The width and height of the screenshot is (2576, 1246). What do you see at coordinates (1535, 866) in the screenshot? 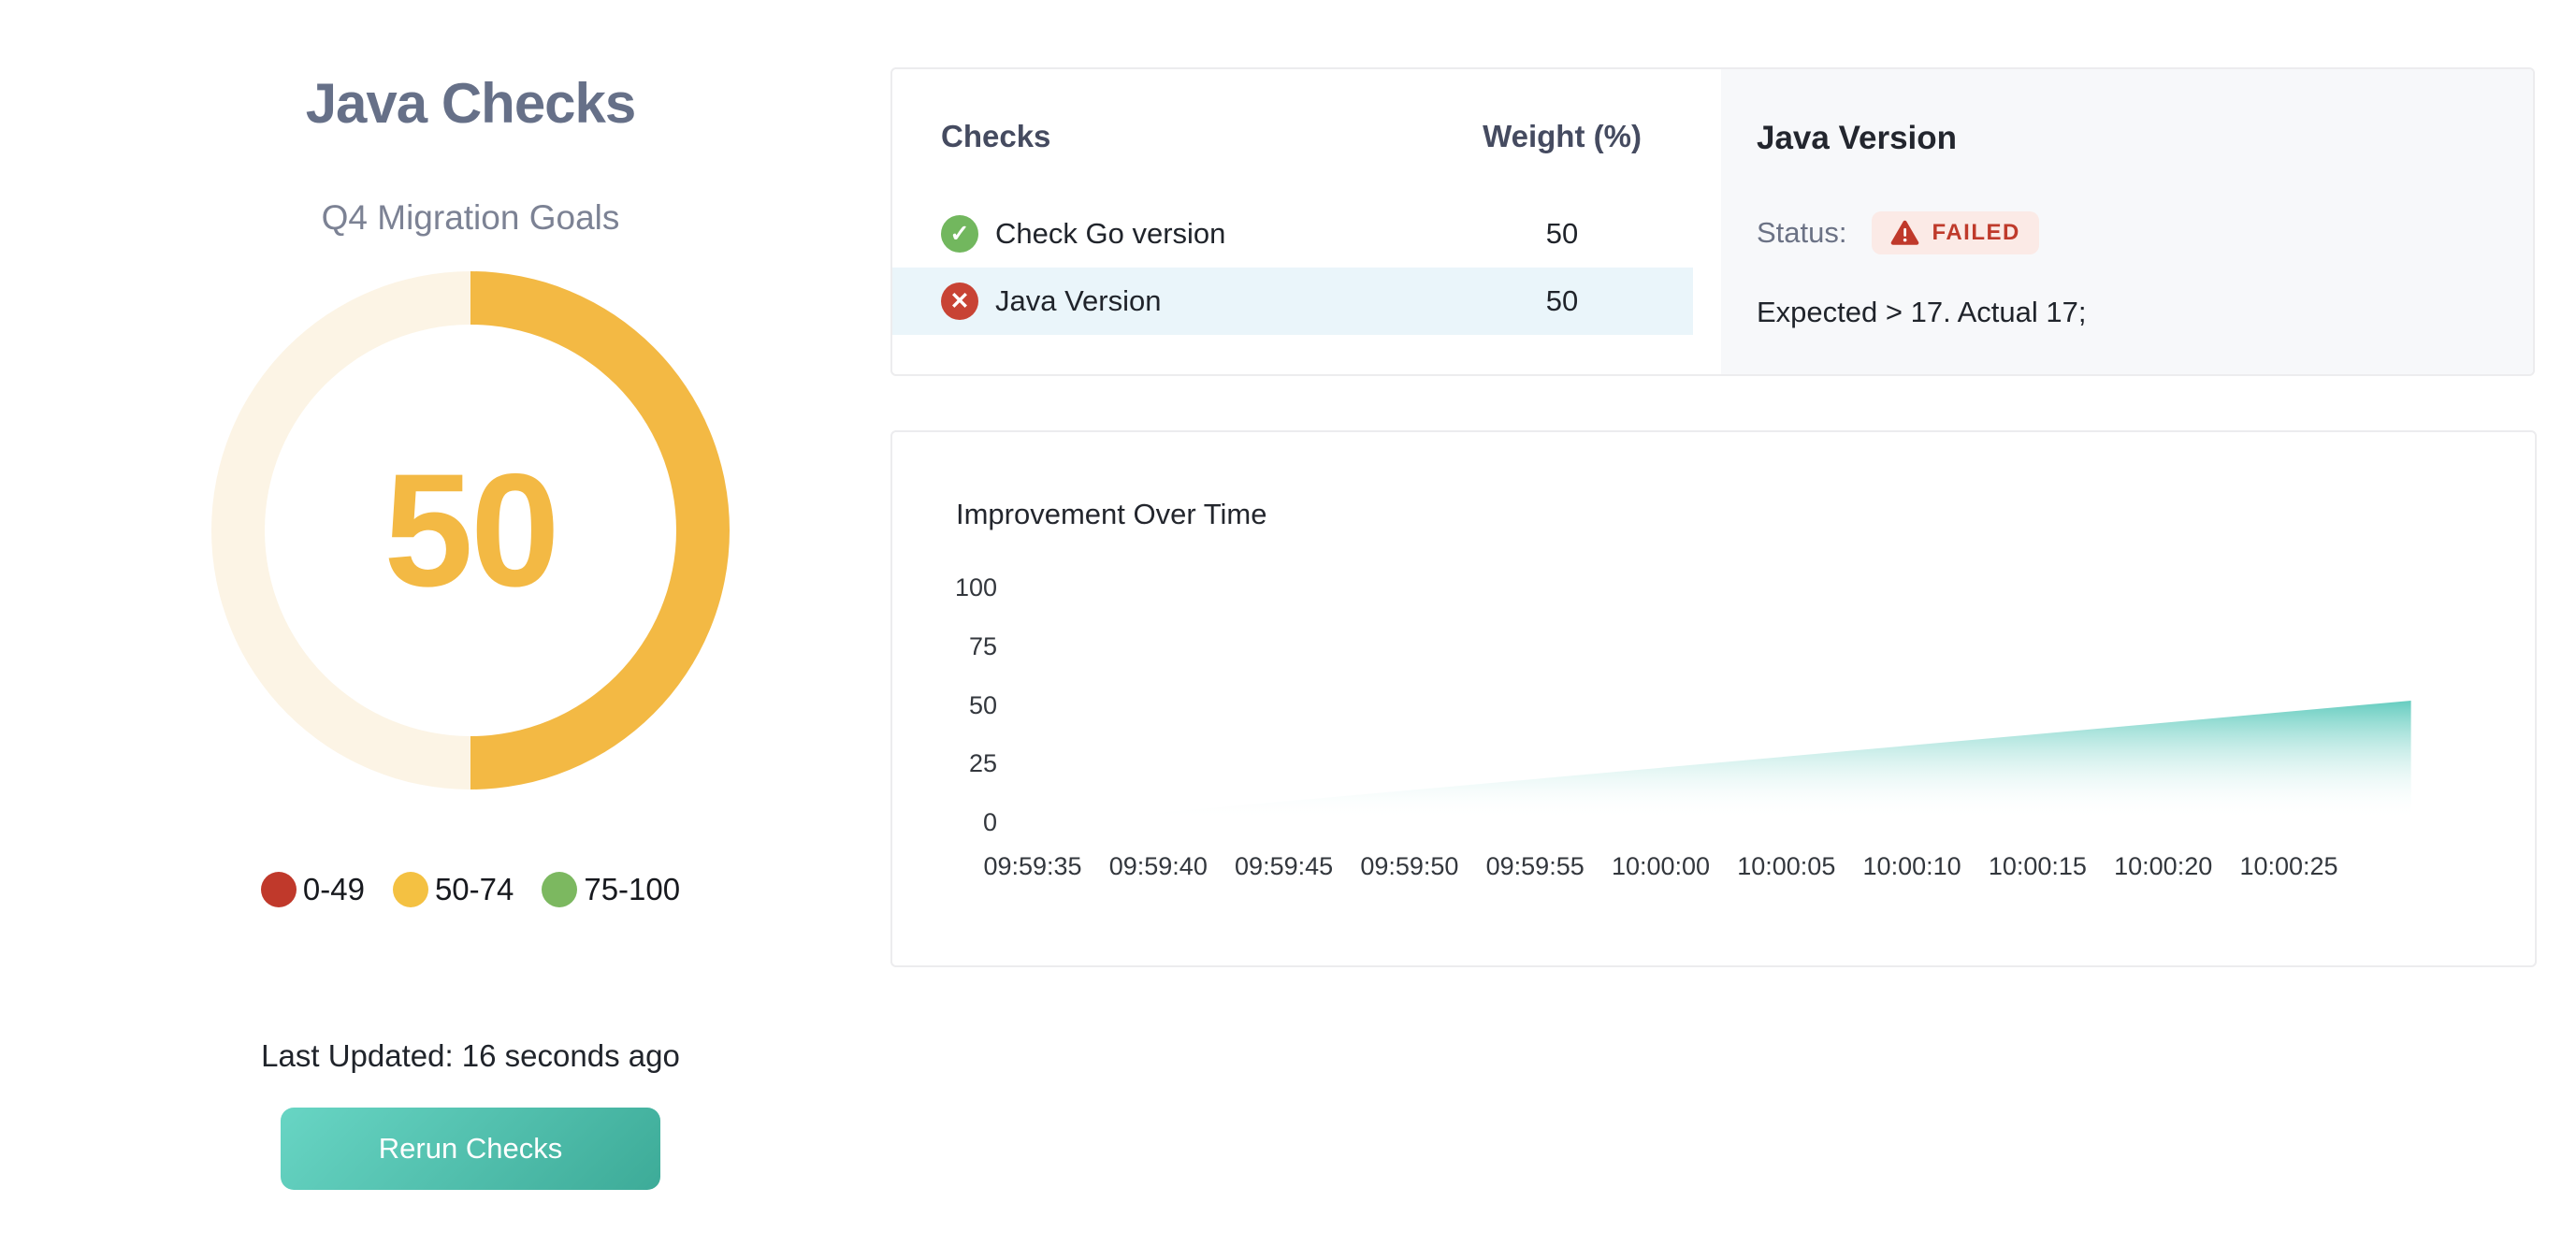
I see `x-axis-tick: 09:59:55` at bounding box center [1535, 866].